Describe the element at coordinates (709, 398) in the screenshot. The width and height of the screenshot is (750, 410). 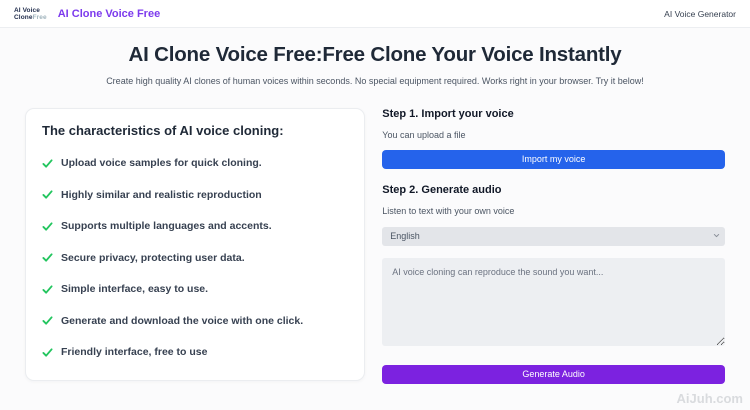
I see `watermark: AiJuh.com` at that location.